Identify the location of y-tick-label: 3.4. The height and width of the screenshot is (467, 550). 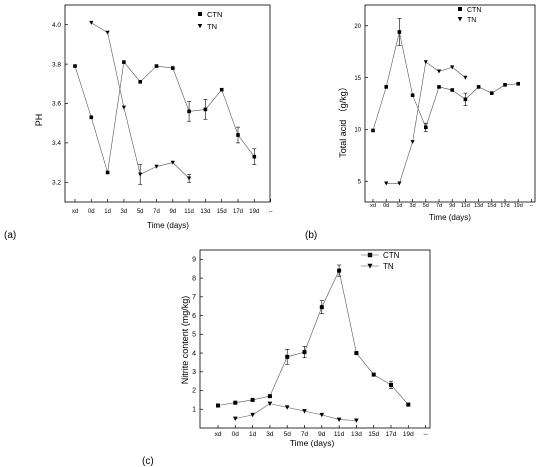
(56, 143).